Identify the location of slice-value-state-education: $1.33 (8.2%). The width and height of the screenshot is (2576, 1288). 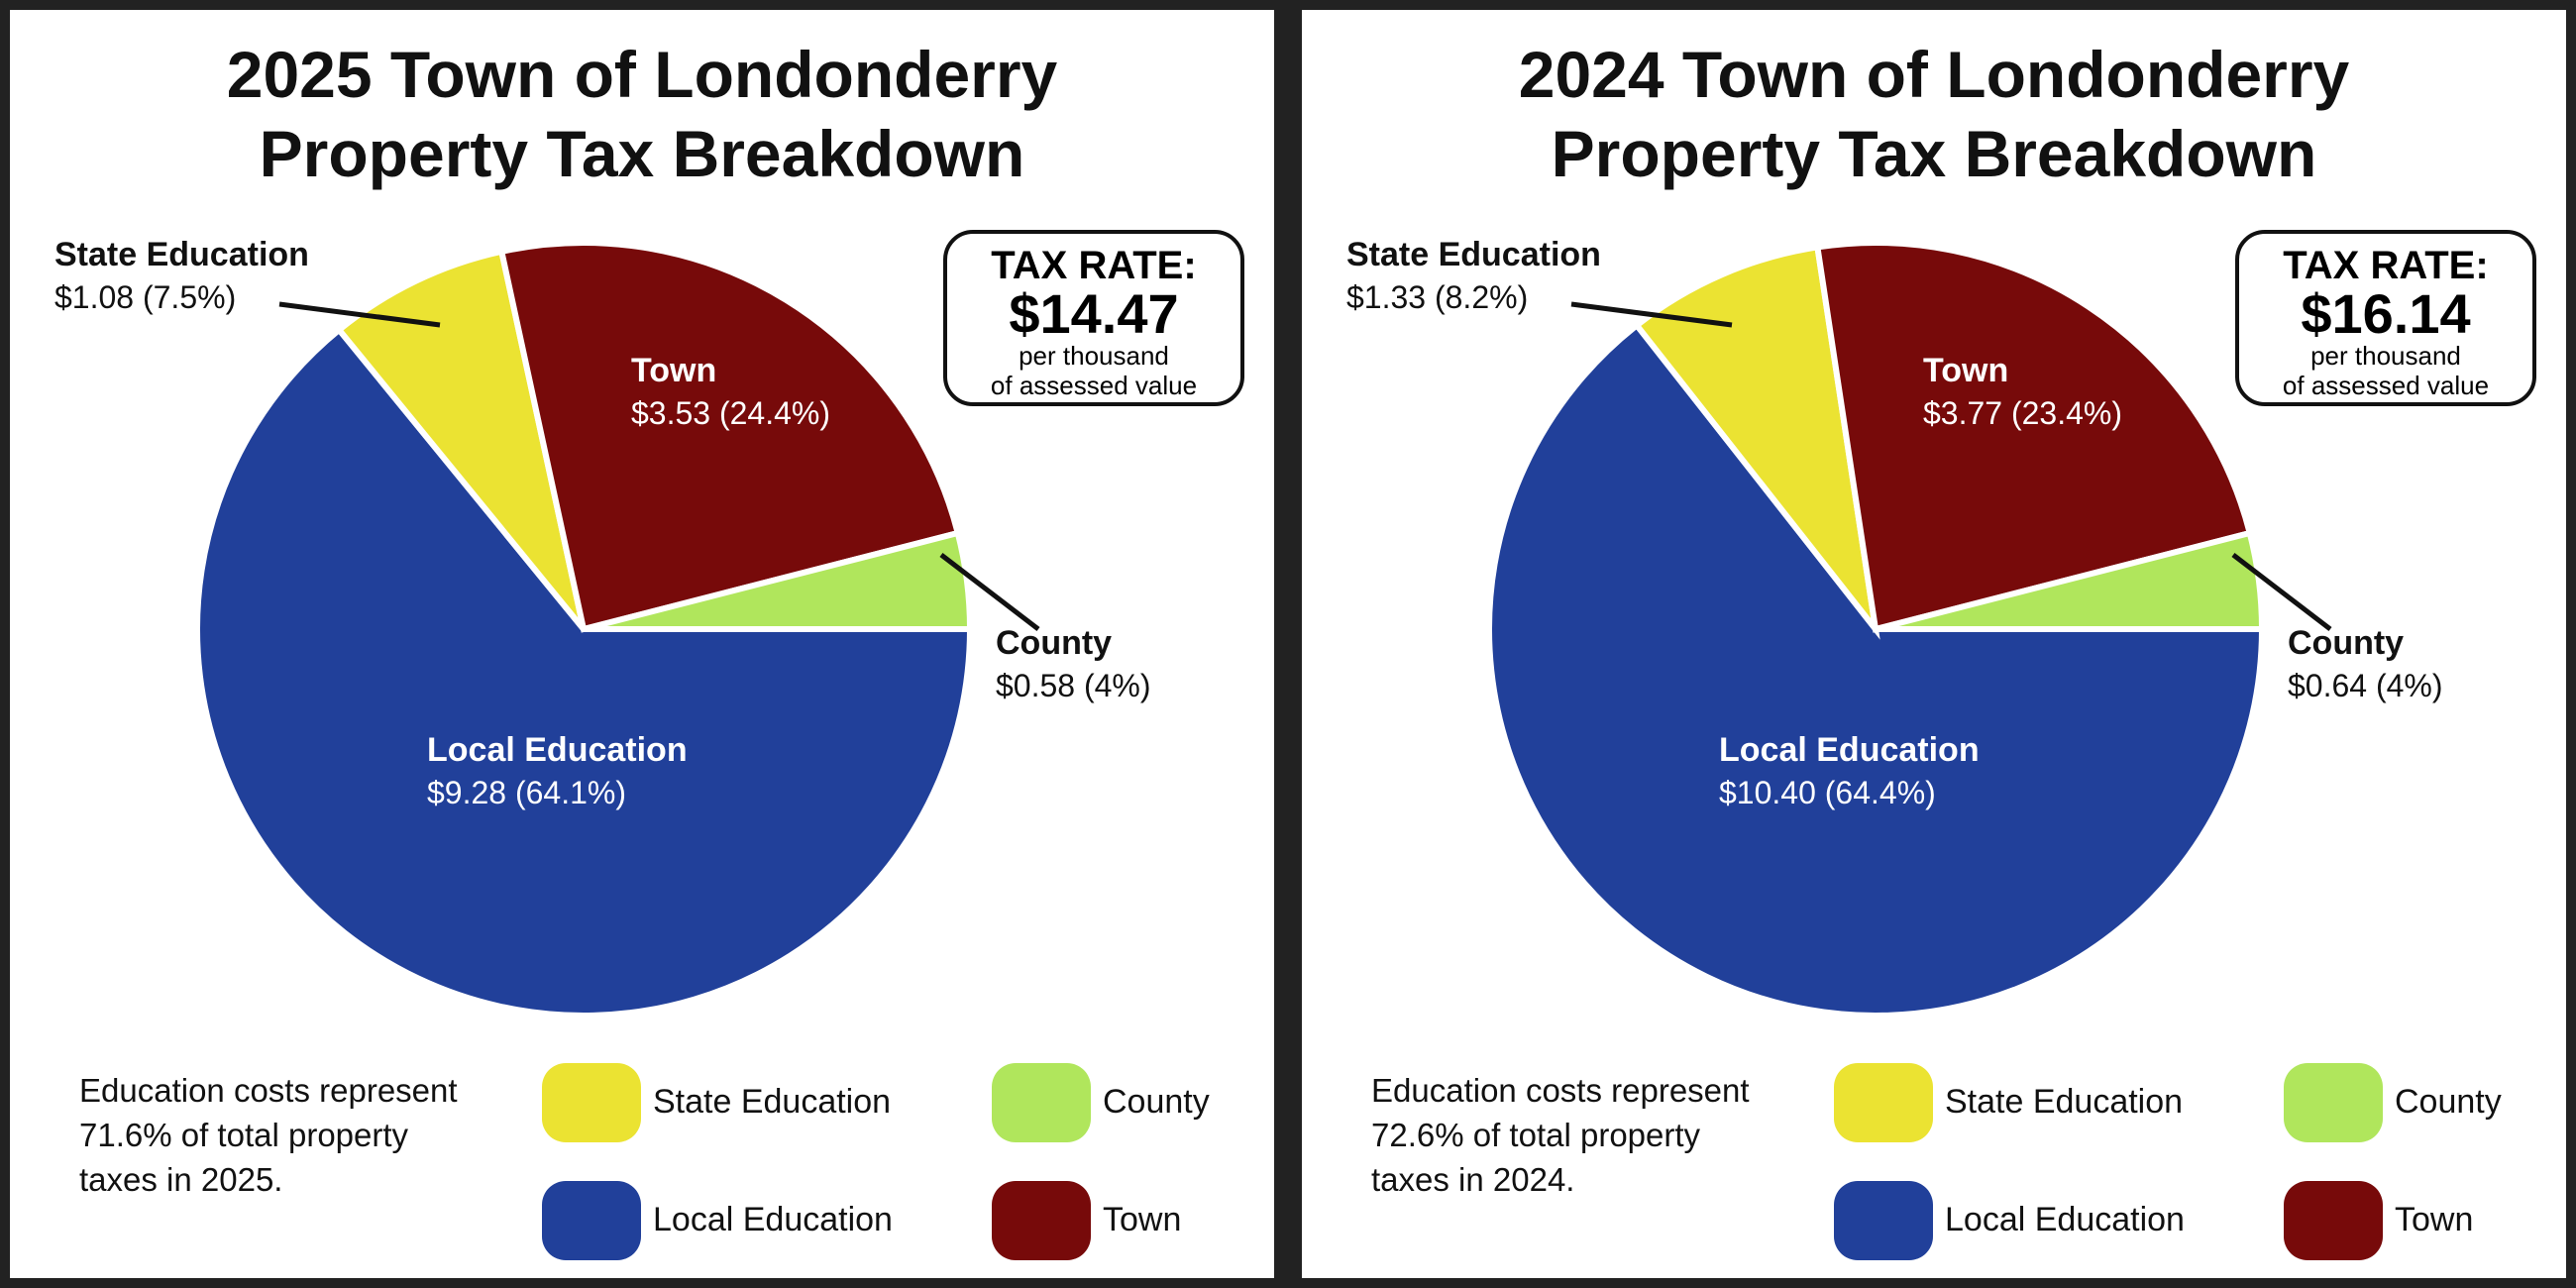
(1438, 297).